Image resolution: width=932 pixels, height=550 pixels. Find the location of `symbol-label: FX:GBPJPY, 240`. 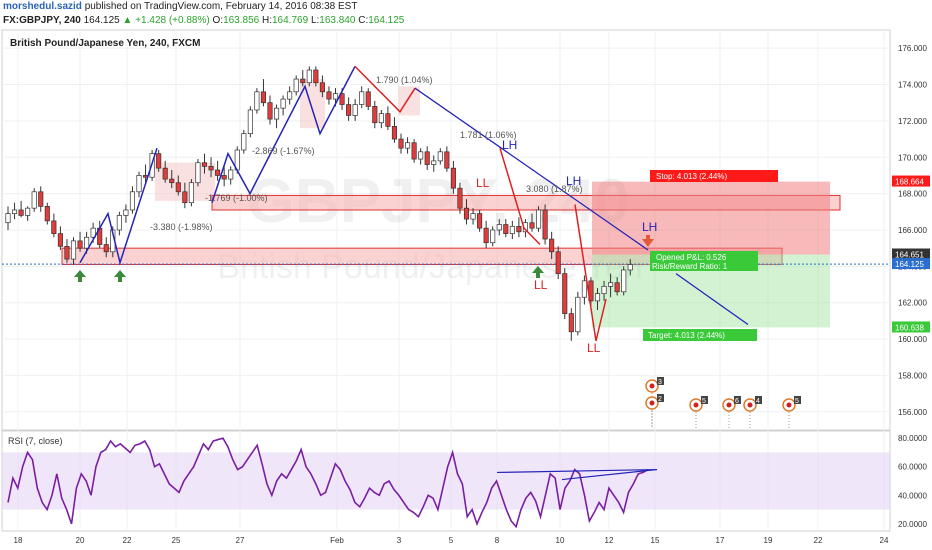

symbol-label: FX:GBPJPY, 240 is located at coordinates (42, 20).